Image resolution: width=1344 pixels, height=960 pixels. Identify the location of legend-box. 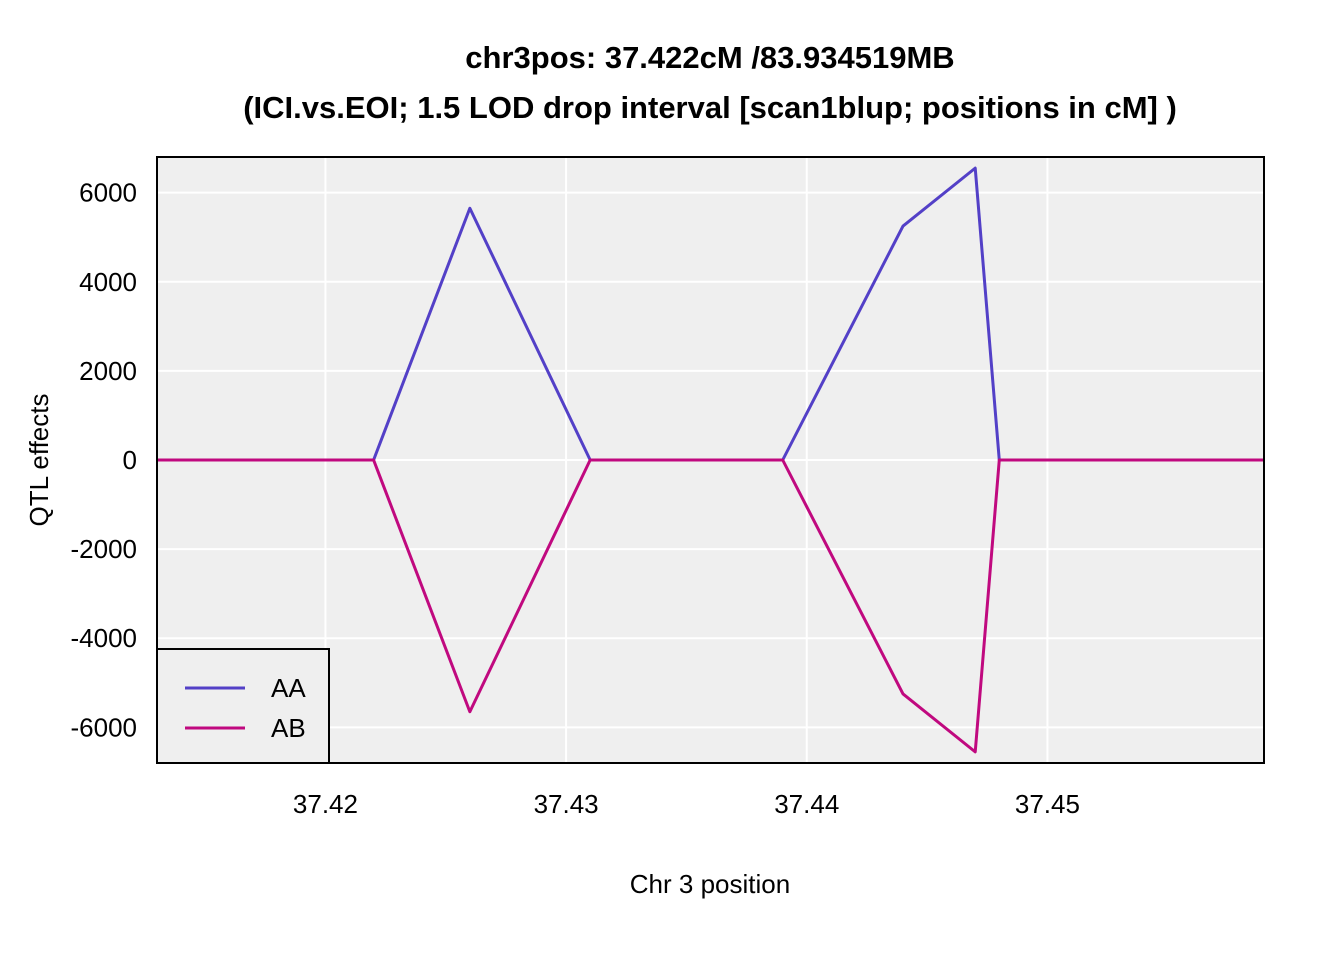
(243, 706).